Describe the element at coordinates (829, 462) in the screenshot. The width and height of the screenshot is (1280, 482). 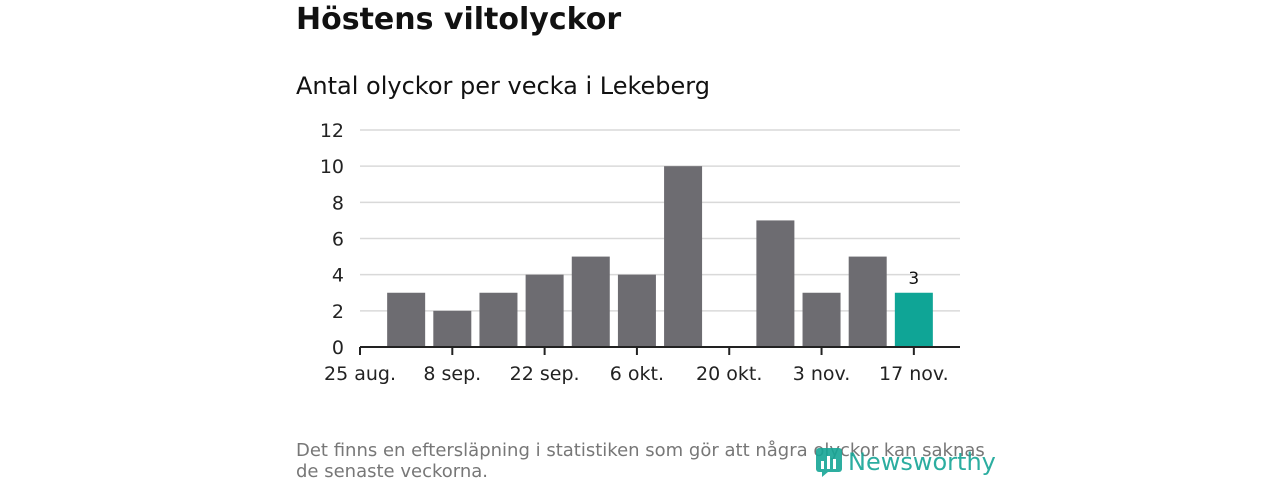
I see `newsworthy-logo-icon` at that location.